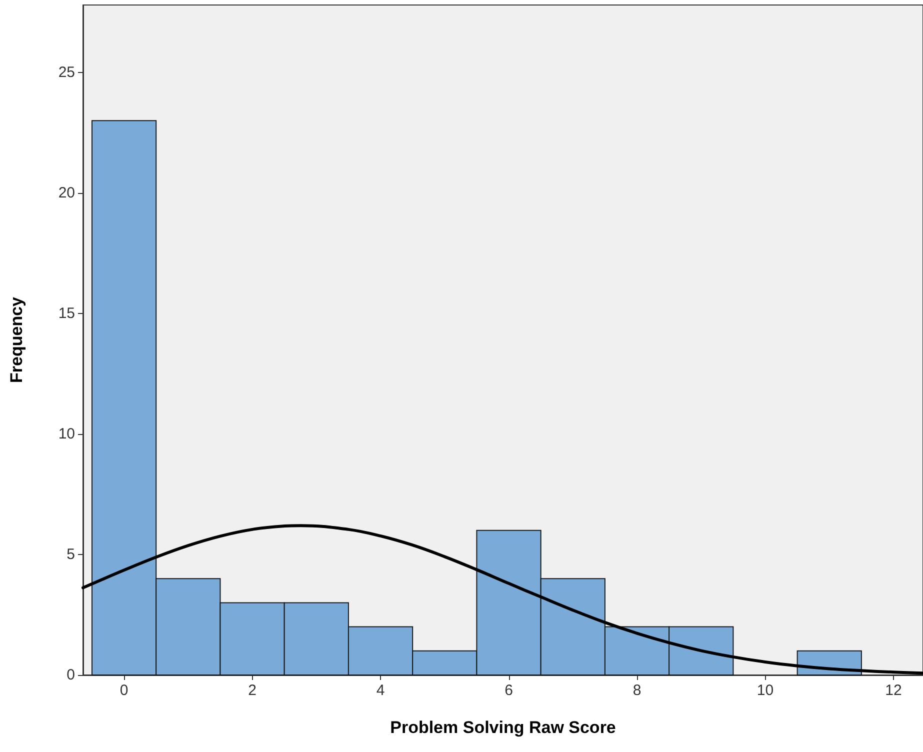 The image size is (923, 752). What do you see at coordinates (16, 339) in the screenshot?
I see `y-axis-title: Frequency` at bounding box center [16, 339].